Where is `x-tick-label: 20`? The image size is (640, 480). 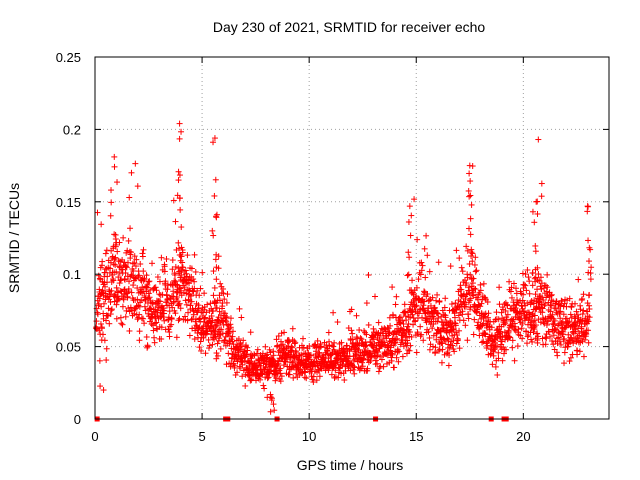
x-tick-label: 20 is located at coordinates (523, 436).